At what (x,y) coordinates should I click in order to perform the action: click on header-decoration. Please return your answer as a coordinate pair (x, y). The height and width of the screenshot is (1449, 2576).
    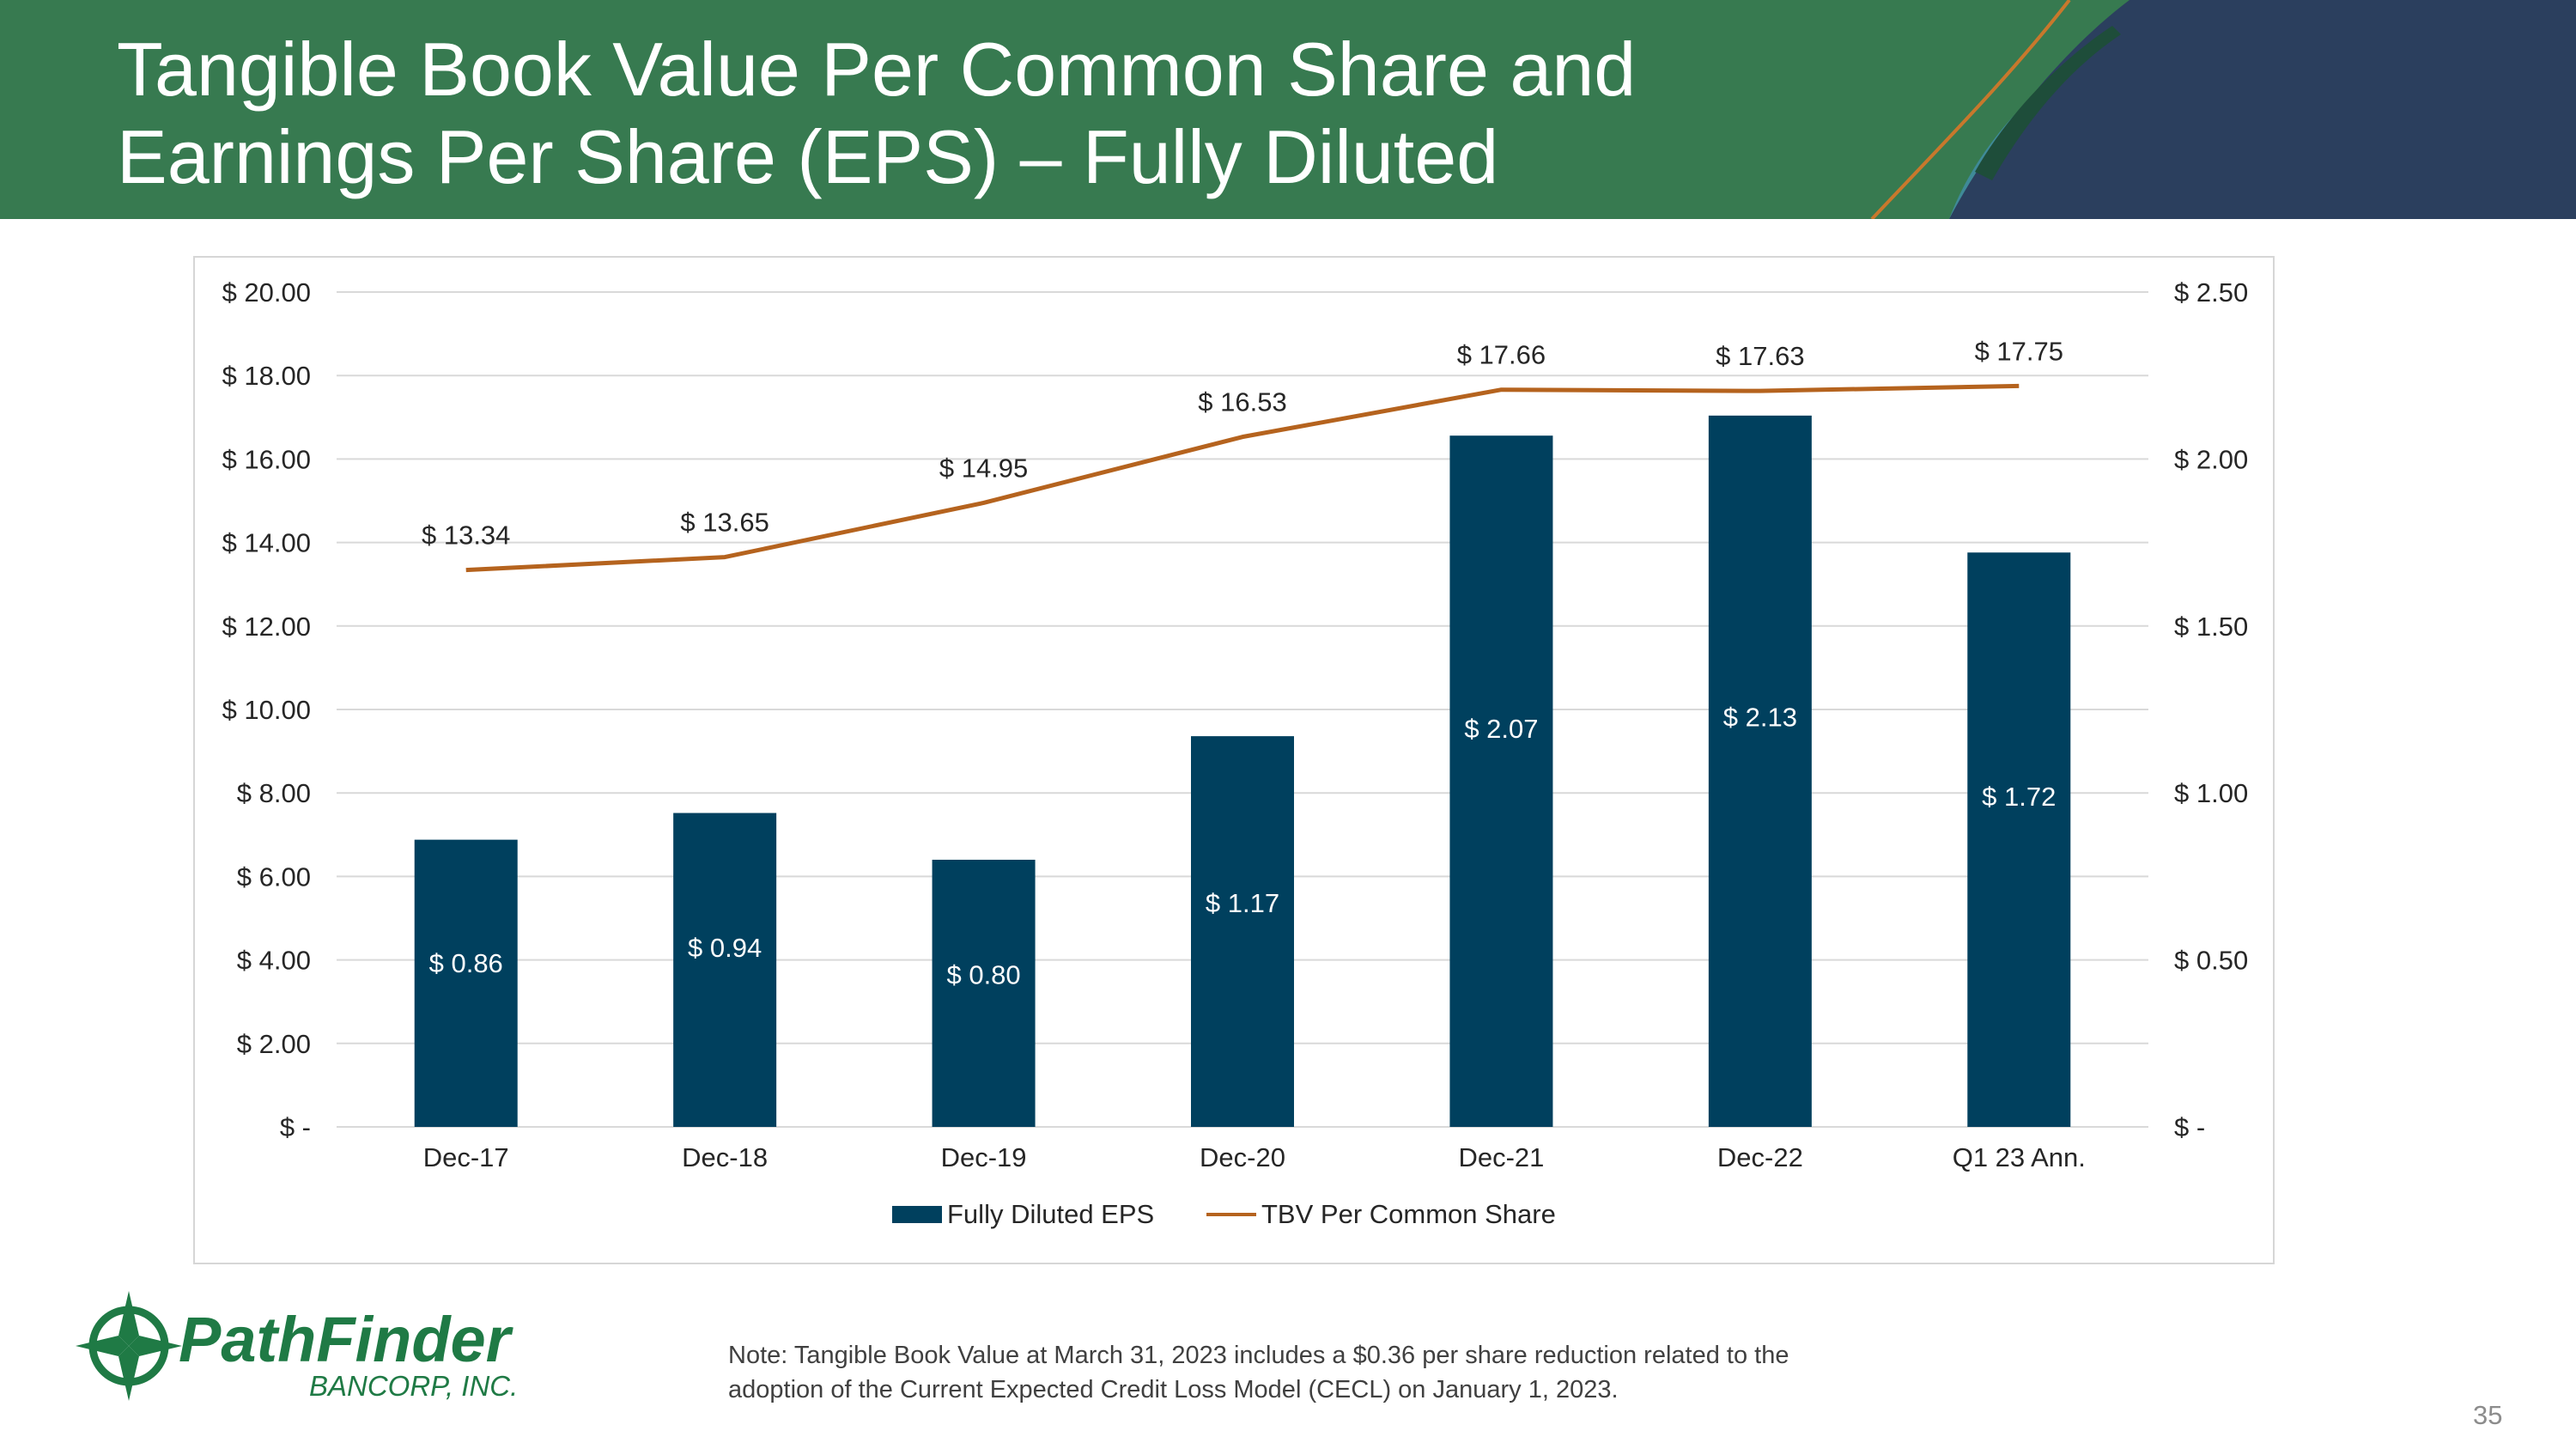
    Looking at the image, I should click on (2223, 109).